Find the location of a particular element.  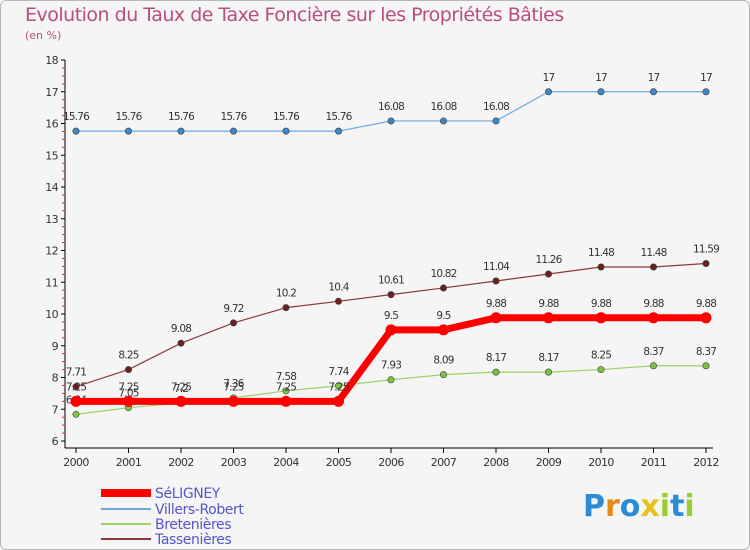

data-label: 7.58 is located at coordinates (286, 377).